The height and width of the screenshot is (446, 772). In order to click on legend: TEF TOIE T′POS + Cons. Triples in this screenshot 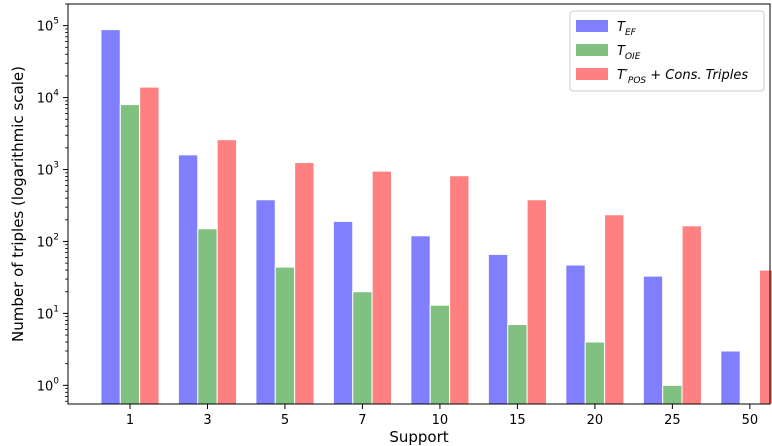, I will do `click(667, 51)`.